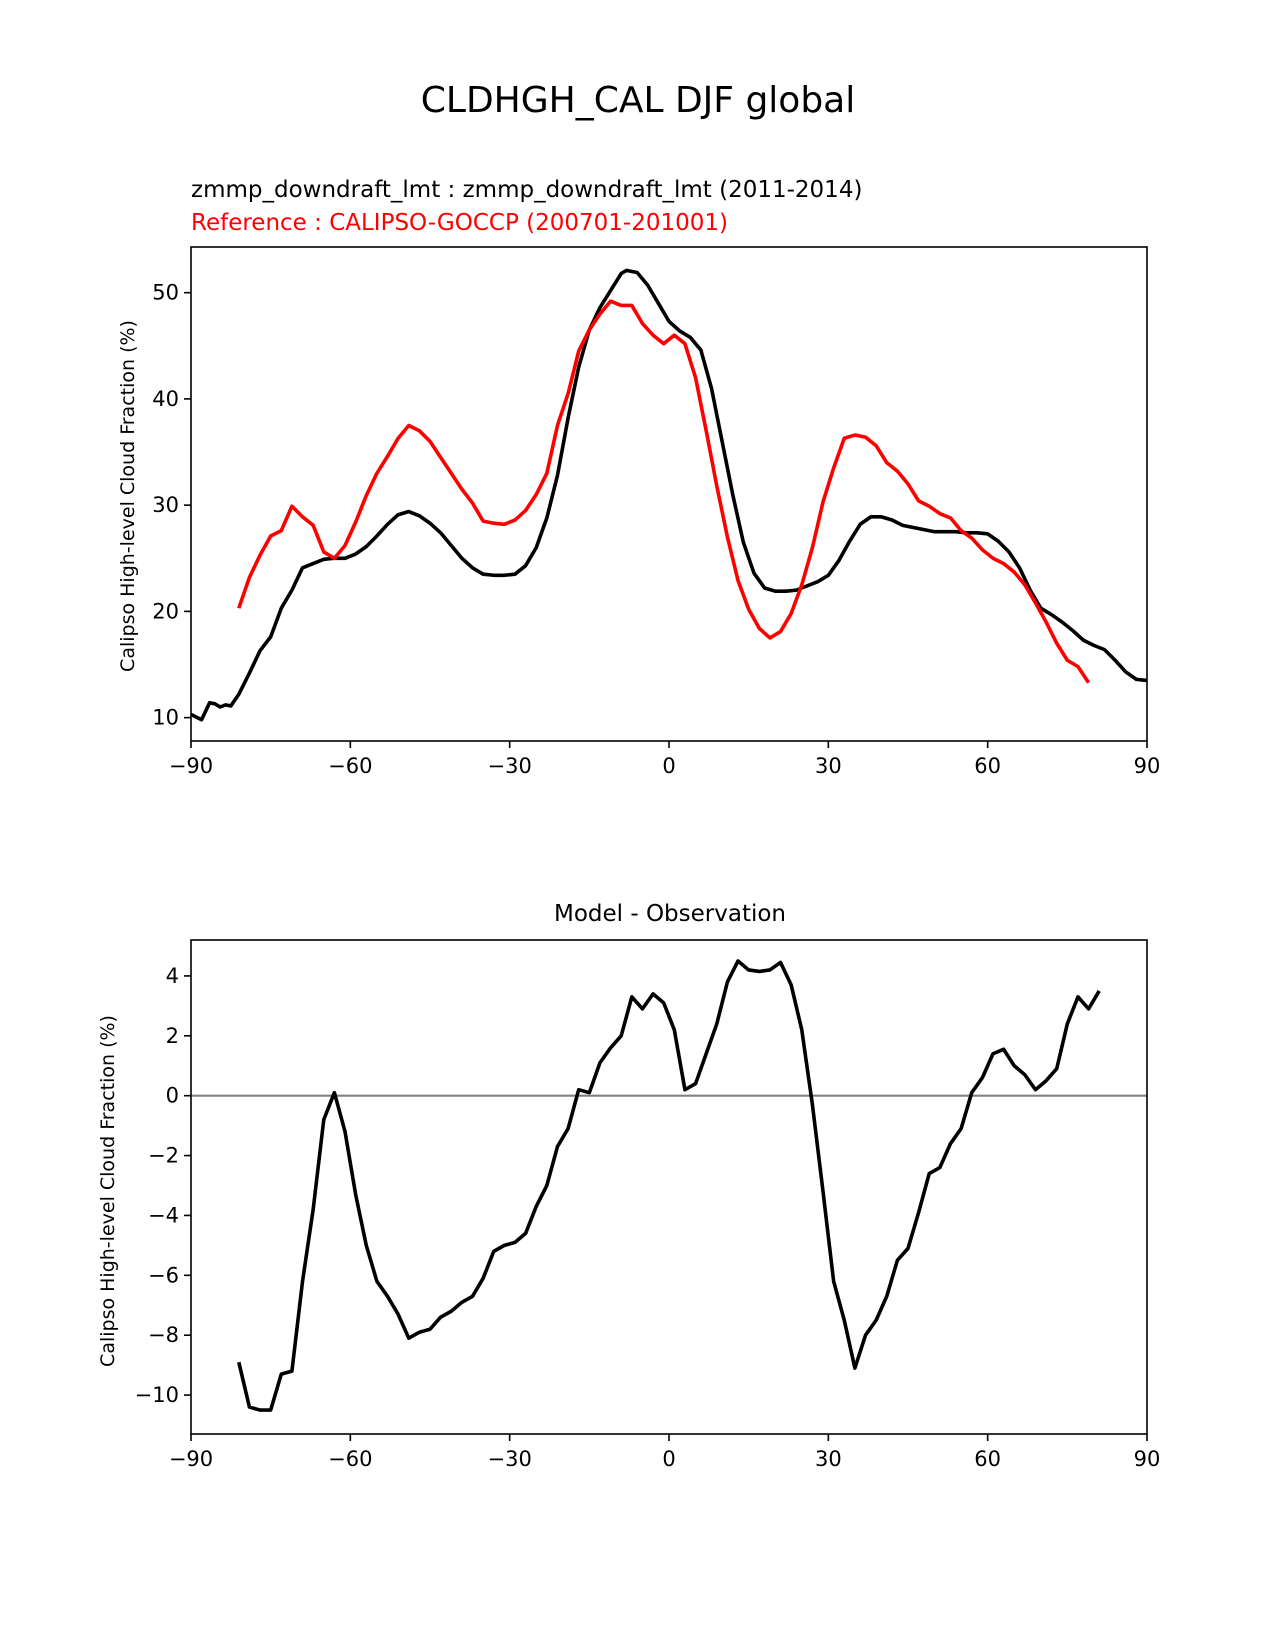 The width and height of the screenshot is (1275, 1650). Describe the element at coordinates (128, 496) in the screenshot. I see `top-panel-ylabel: Calipso High-level Cloud Fraction (%)` at that location.